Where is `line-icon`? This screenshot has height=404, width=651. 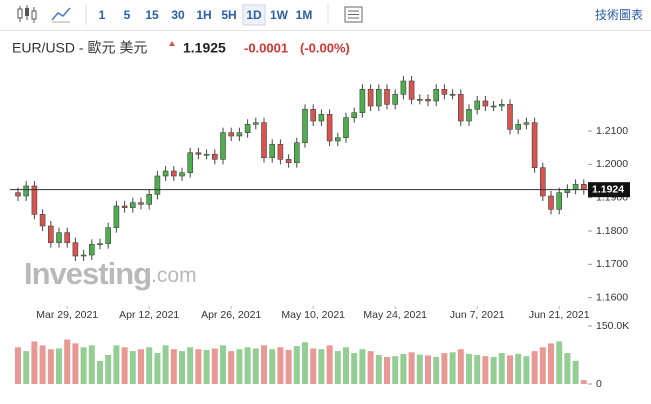
line-icon is located at coordinates (61, 15).